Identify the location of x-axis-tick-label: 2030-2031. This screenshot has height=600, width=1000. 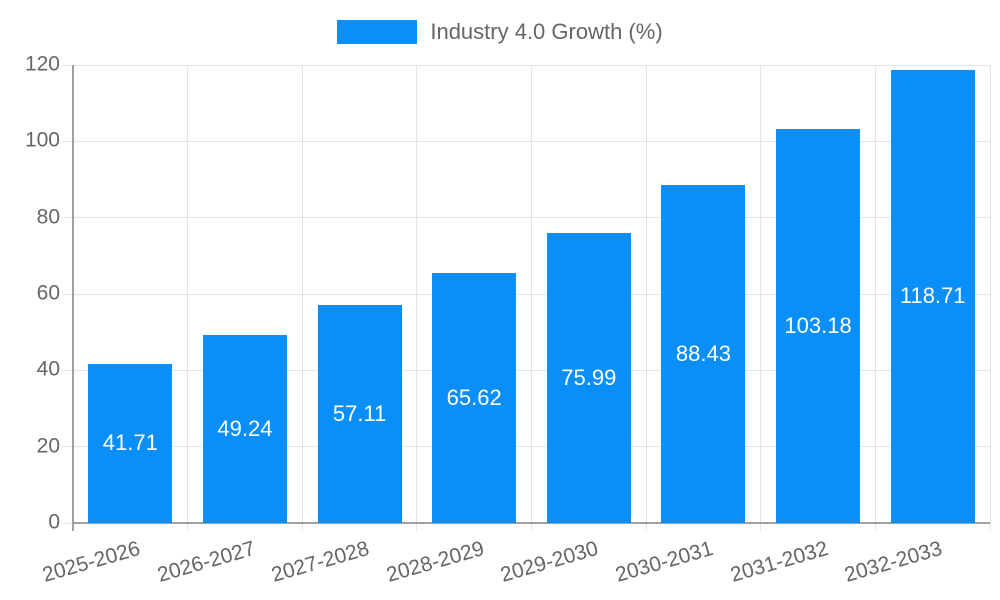
(664, 562).